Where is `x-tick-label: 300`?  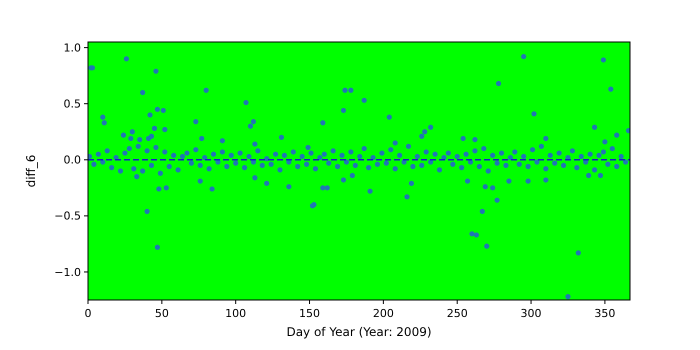 x-tick-label: 300 is located at coordinates (531, 313).